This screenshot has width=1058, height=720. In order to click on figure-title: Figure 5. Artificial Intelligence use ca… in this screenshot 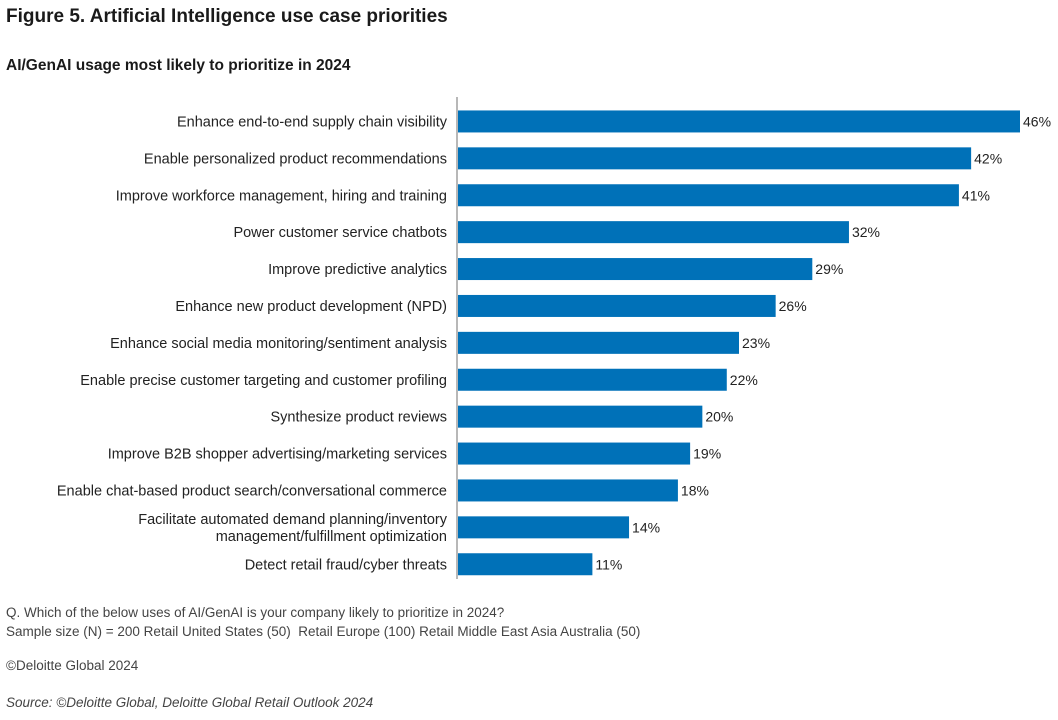, I will do `click(227, 16)`.